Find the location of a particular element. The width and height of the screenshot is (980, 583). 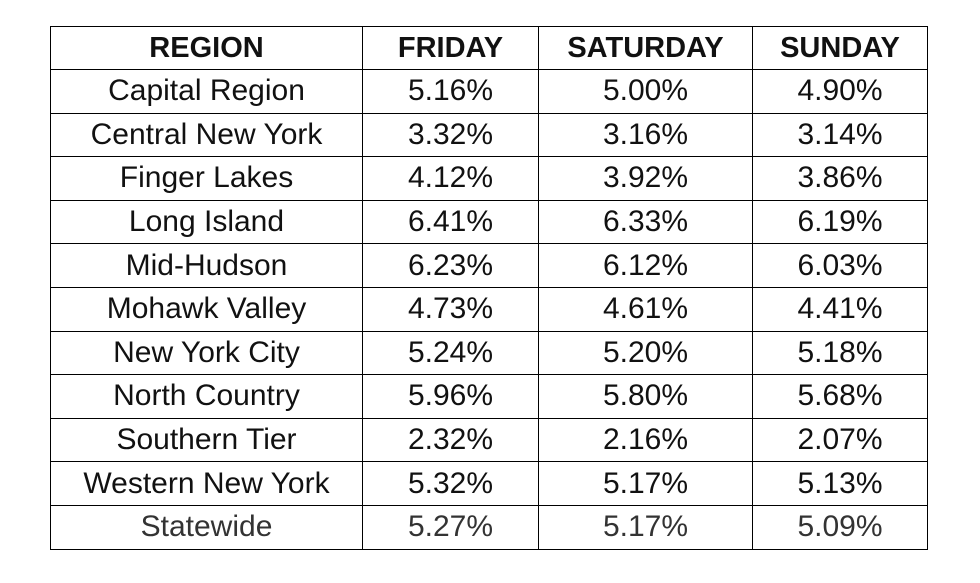

rate-cell: 5.27% is located at coordinates (450, 527).